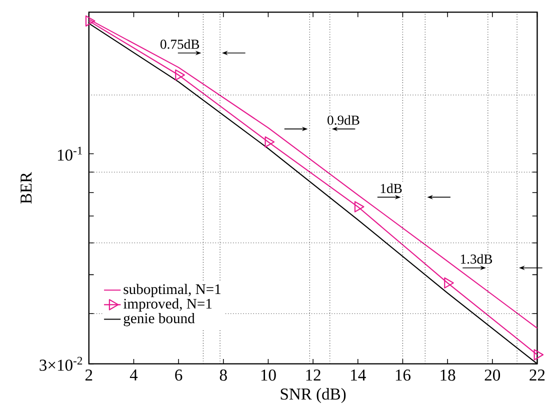  Describe the element at coordinates (403, 375) in the screenshot. I see `x-tick-label: 16` at that location.